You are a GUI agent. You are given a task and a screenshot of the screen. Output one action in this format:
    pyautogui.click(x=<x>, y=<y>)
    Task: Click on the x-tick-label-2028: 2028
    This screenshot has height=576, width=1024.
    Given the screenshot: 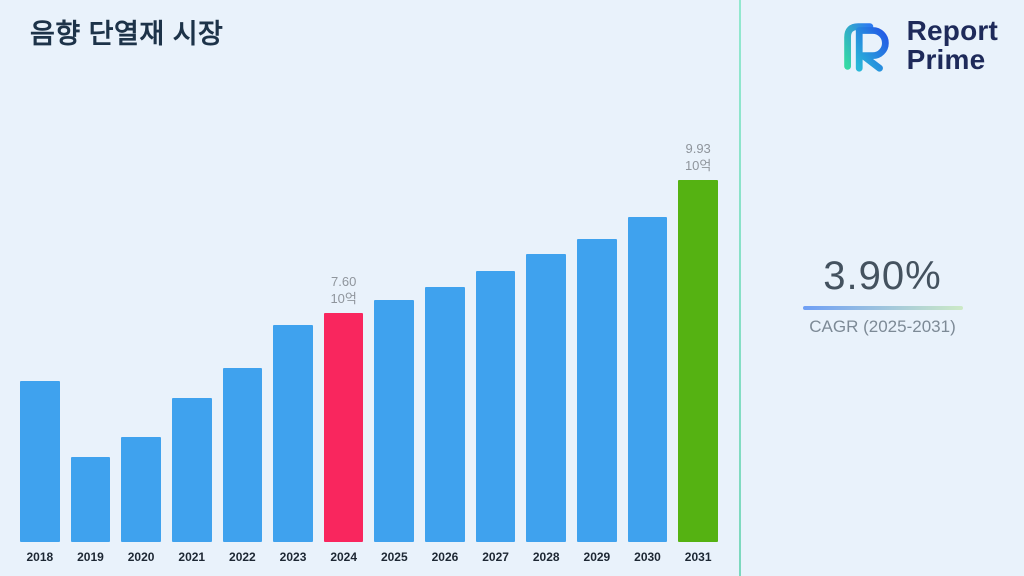 What is the action you would take?
    pyautogui.click(x=546, y=557)
    